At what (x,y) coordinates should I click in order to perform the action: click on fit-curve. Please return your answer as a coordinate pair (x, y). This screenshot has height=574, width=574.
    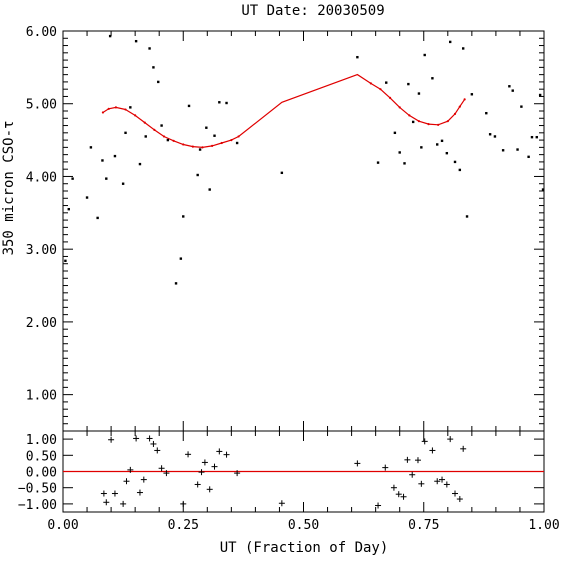
    Looking at the image, I should click on (283, 111).